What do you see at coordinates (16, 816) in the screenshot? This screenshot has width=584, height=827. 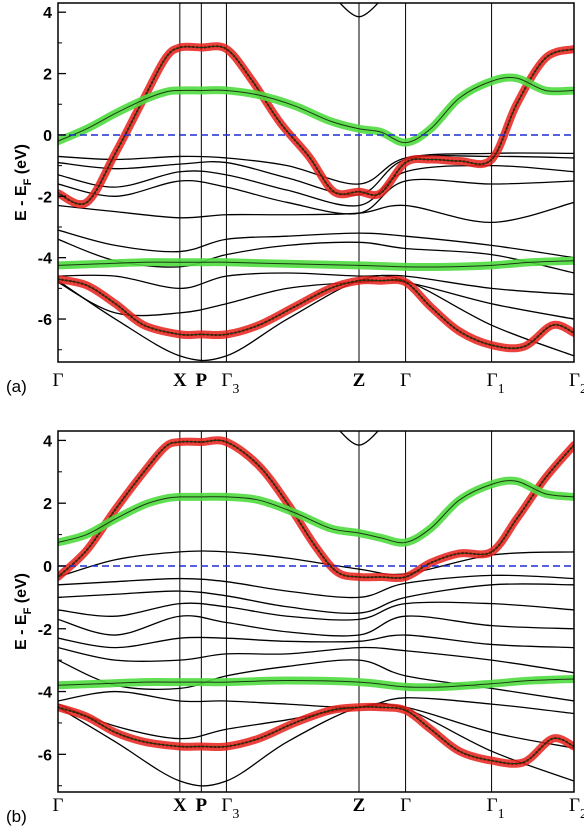 I see `panel-tag: (b)` at bounding box center [16, 816].